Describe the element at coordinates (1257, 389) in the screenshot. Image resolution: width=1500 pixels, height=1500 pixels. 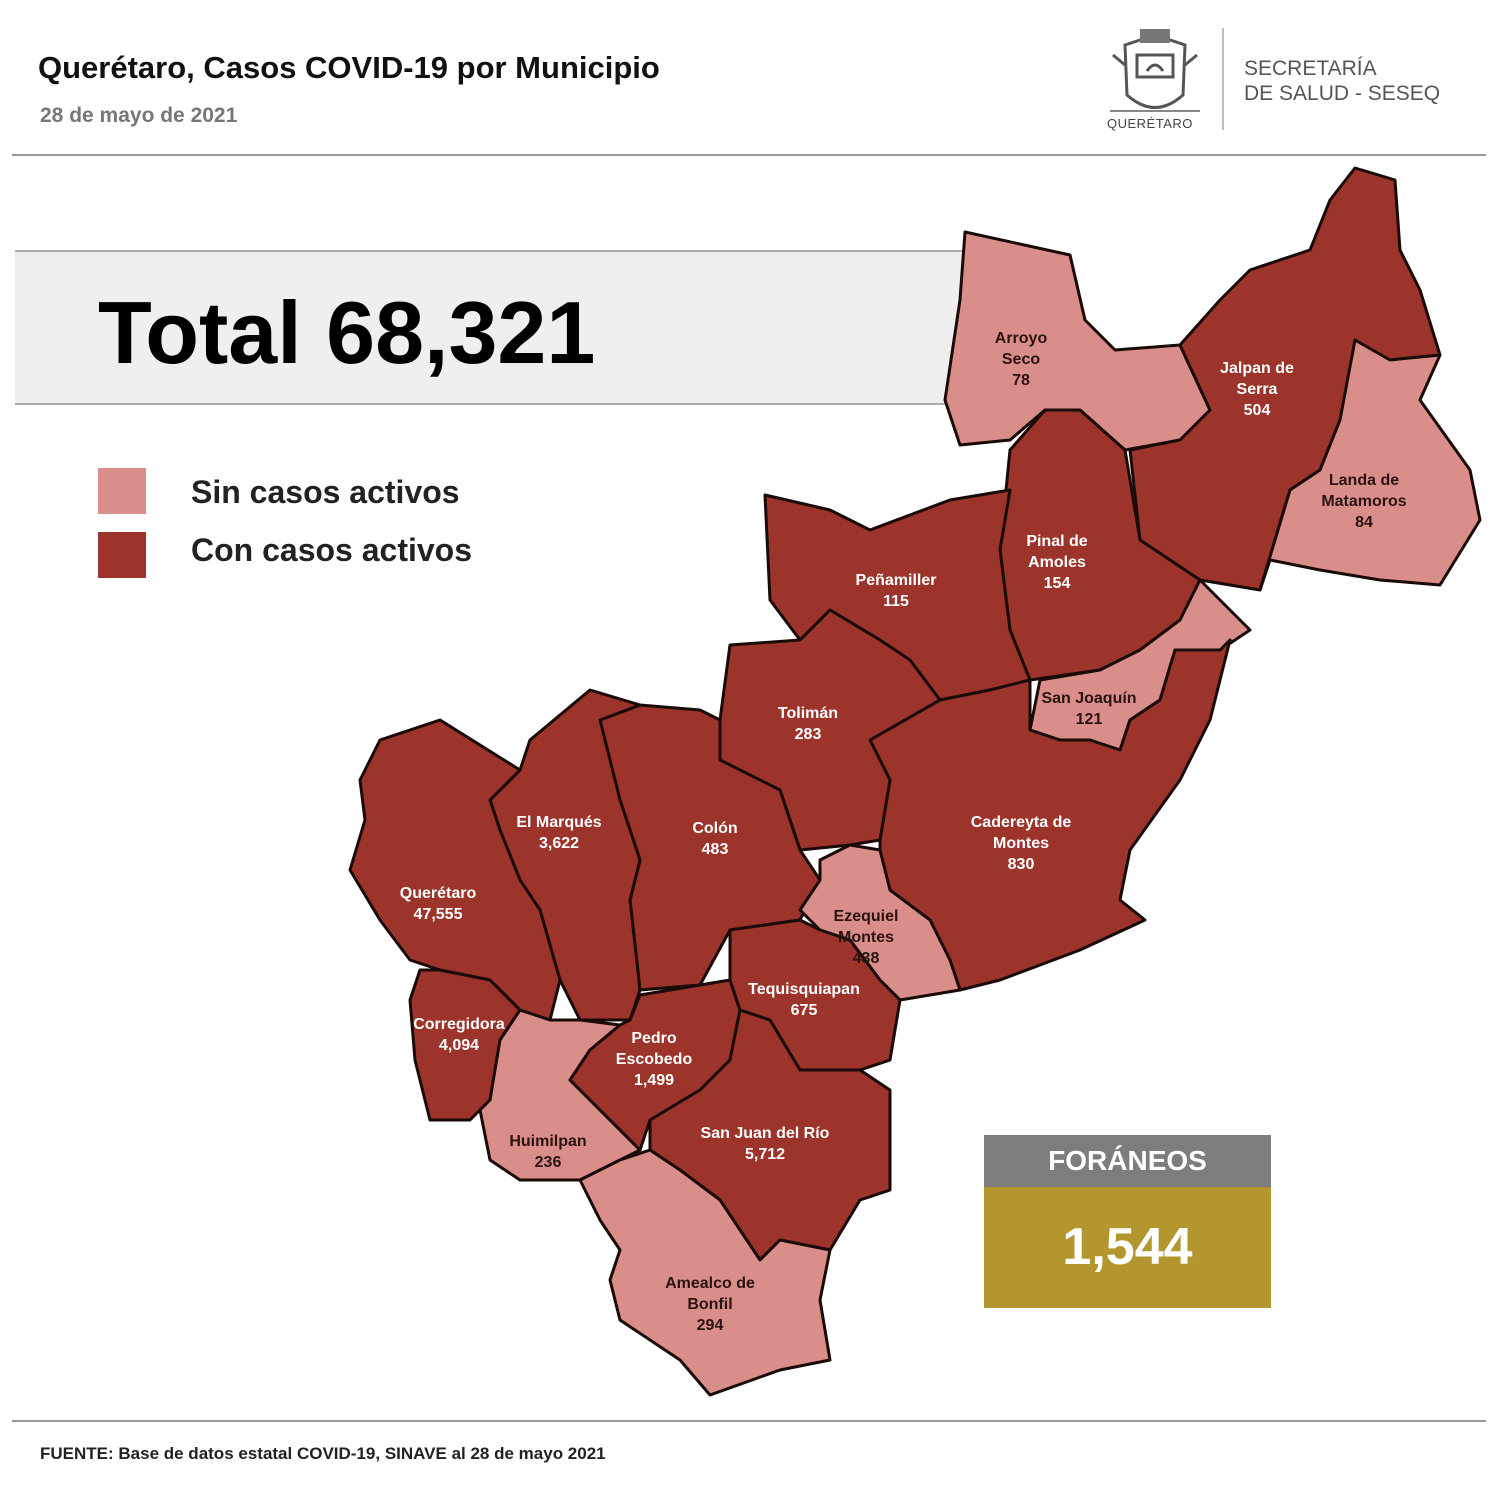
I see `label-jalpan: Jalpan de Serra 504` at that location.